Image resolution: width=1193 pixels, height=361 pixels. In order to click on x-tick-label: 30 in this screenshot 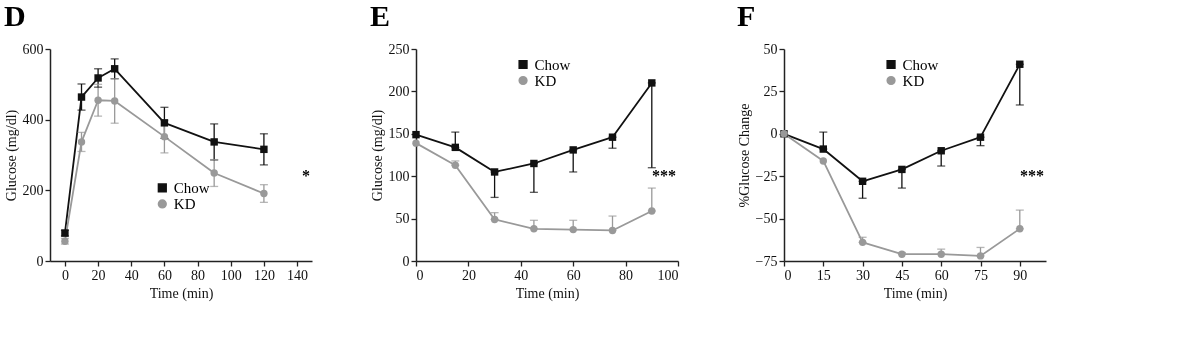, I will do `click(863, 275)`.